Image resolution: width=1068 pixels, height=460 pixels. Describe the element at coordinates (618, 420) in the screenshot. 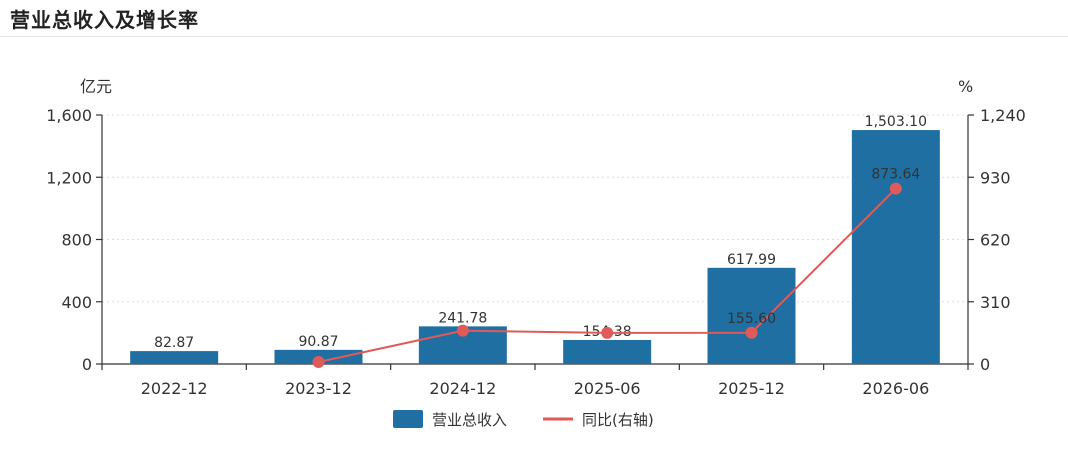

I see `legend-line-label: 同比(右轴)` at that location.